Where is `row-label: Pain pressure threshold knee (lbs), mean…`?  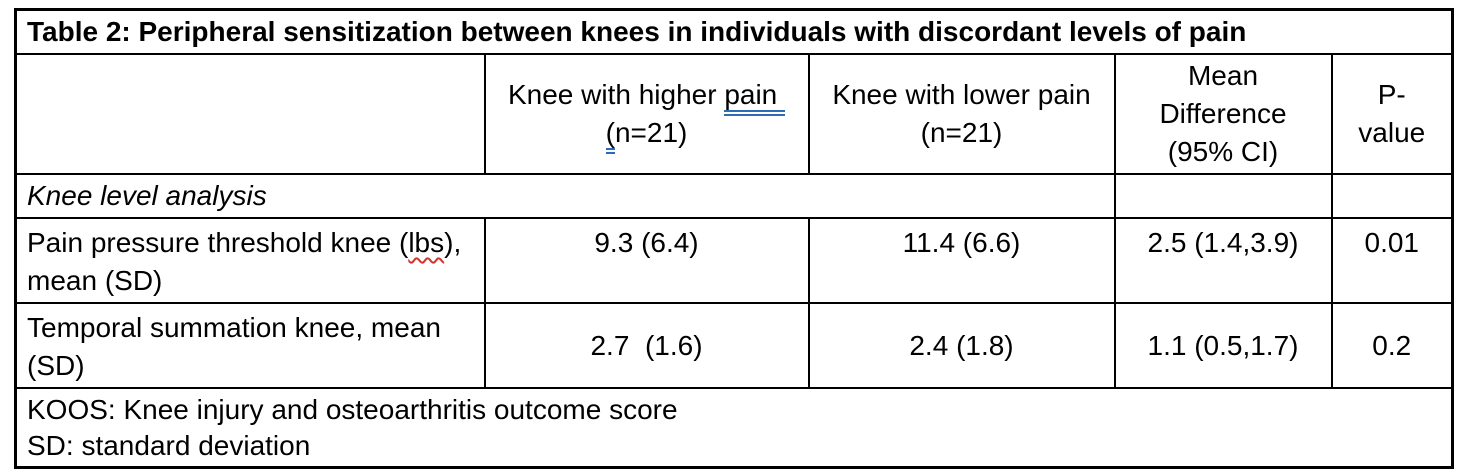
row-label: Pain pressure threshold knee (lbs), mean… is located at coordinates (250, 260).